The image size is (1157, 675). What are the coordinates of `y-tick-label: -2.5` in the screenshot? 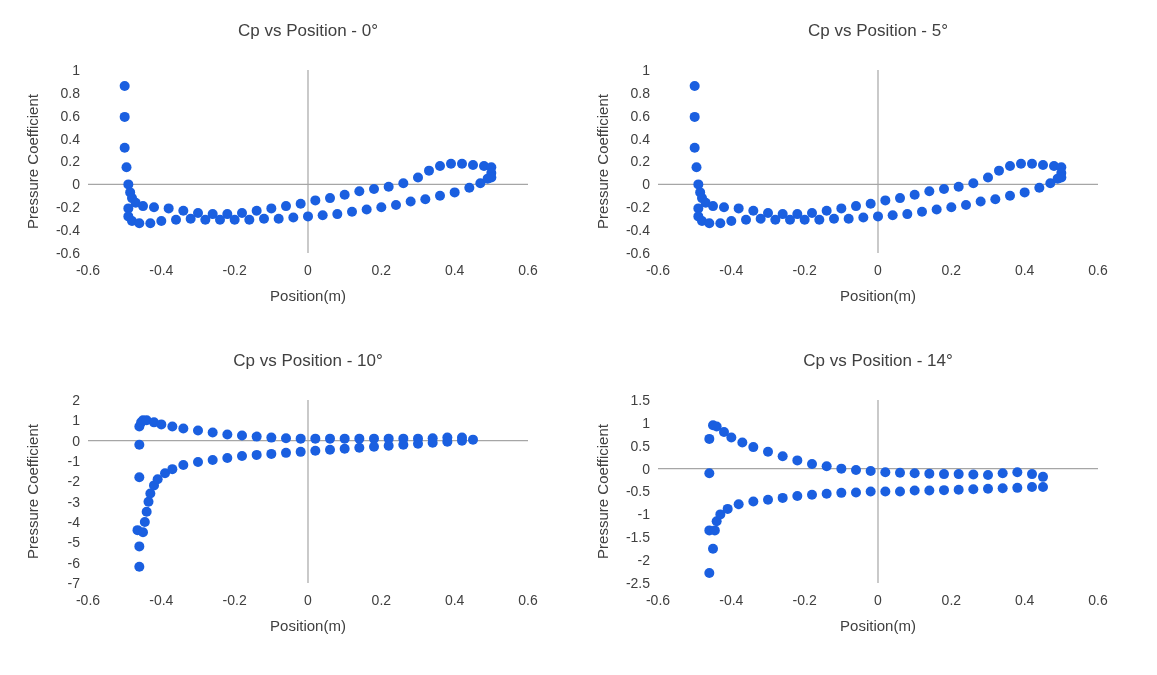 It's located at (638, 582).